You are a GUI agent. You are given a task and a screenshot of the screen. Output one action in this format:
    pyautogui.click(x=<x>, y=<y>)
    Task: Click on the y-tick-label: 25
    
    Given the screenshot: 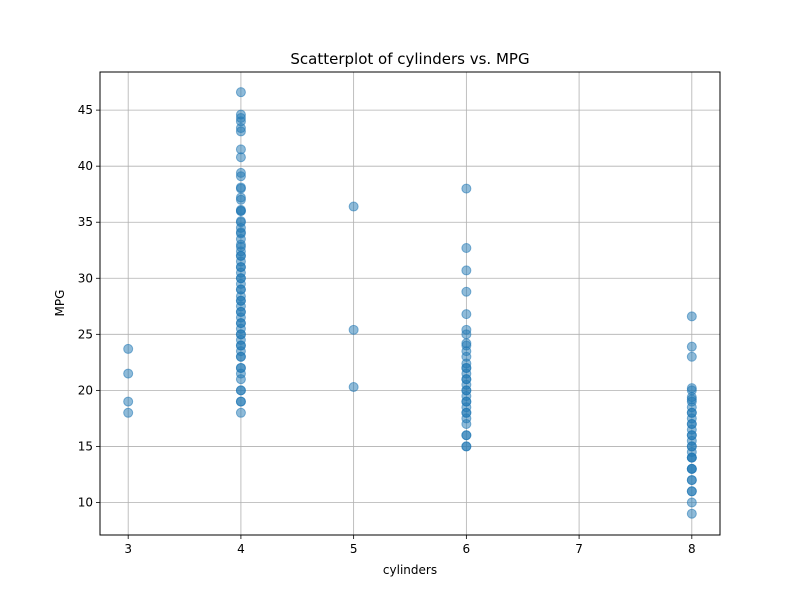 What is the action you would take?
    pyautogui.click(x=85, y=334)
    